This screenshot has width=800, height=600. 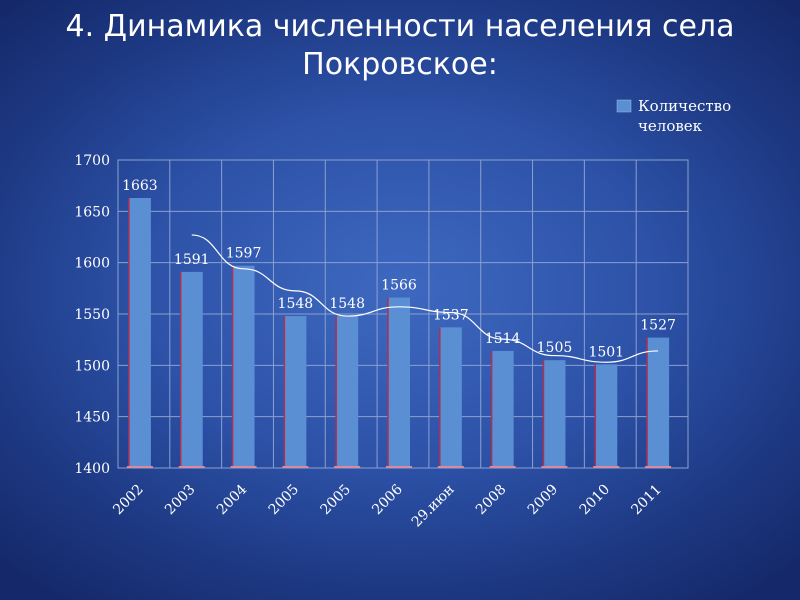 What do you see at coordinates (555, 348) in the screenshot?
I see `data-label: 1505` at bounding box center [555, 348].